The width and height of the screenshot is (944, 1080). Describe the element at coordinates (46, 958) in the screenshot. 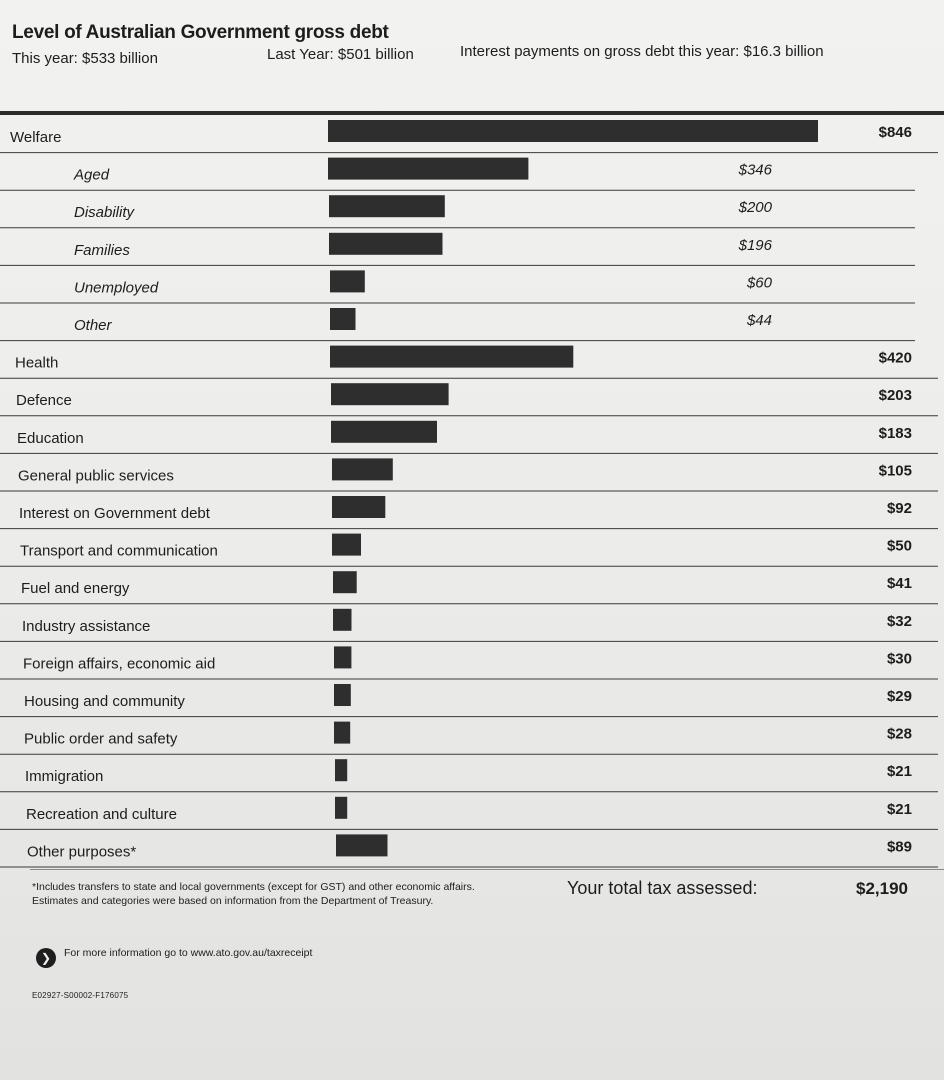

I see `arrow-right-icon: ❯` at that location.